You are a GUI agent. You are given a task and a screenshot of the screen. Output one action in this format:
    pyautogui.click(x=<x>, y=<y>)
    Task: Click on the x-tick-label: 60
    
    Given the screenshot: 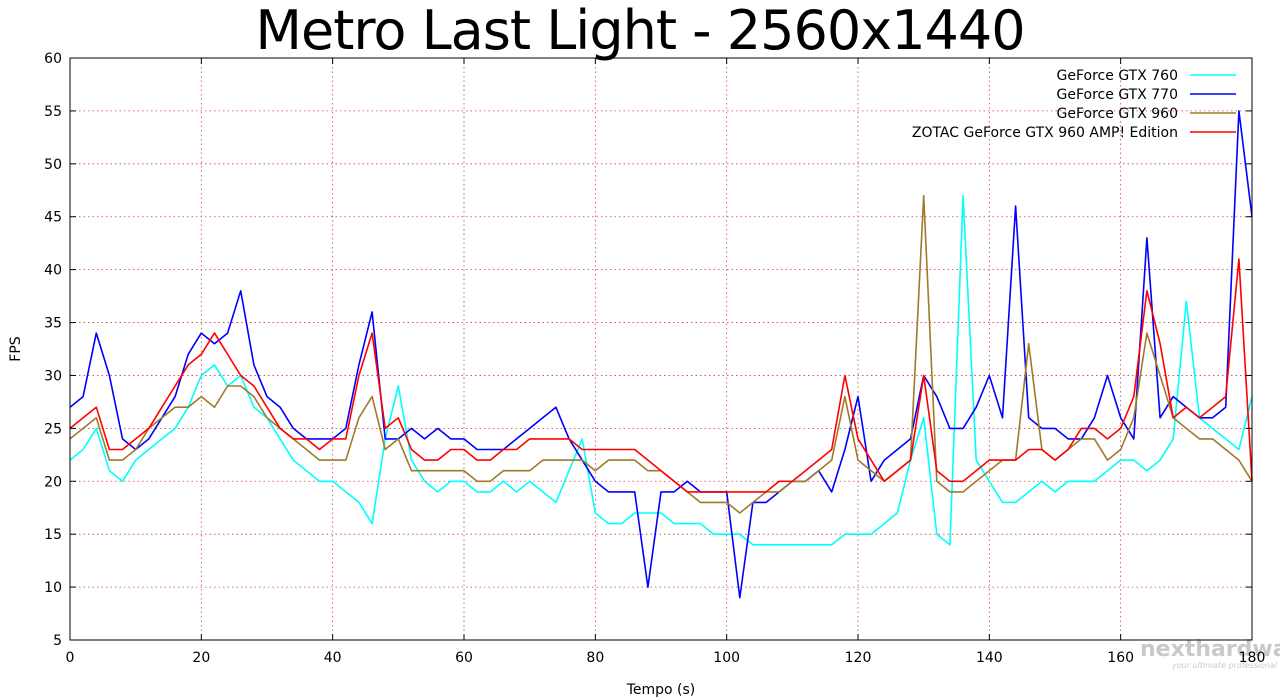 What is the action you would take?
    pyautogui.click(x=464, y=658)
    